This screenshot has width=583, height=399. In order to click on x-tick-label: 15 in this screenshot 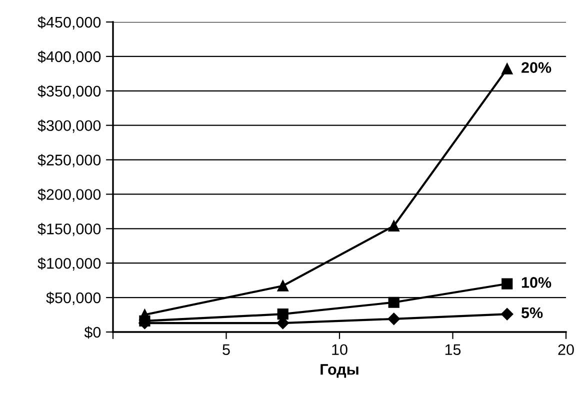, I will do `click(453, 350)`.